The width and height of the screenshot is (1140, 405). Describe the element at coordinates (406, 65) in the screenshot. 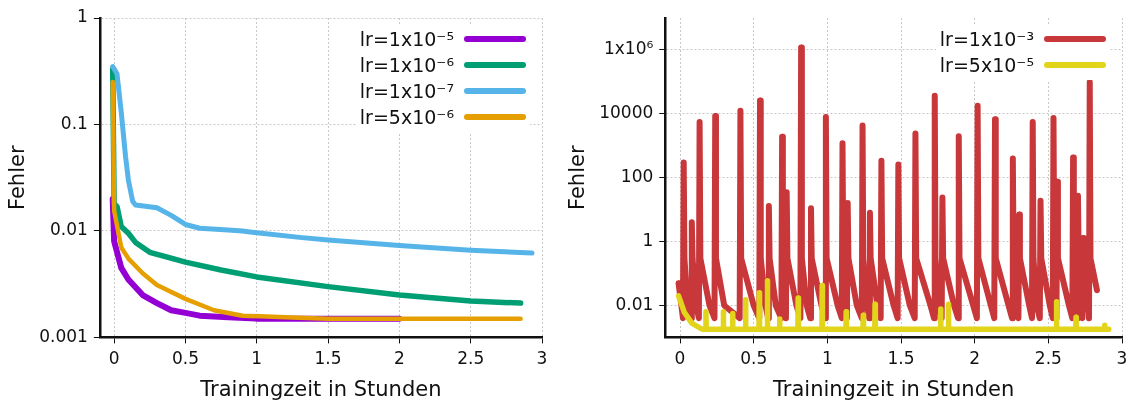

I see `legend-label: lr=1x10⁻⁶` at that location.